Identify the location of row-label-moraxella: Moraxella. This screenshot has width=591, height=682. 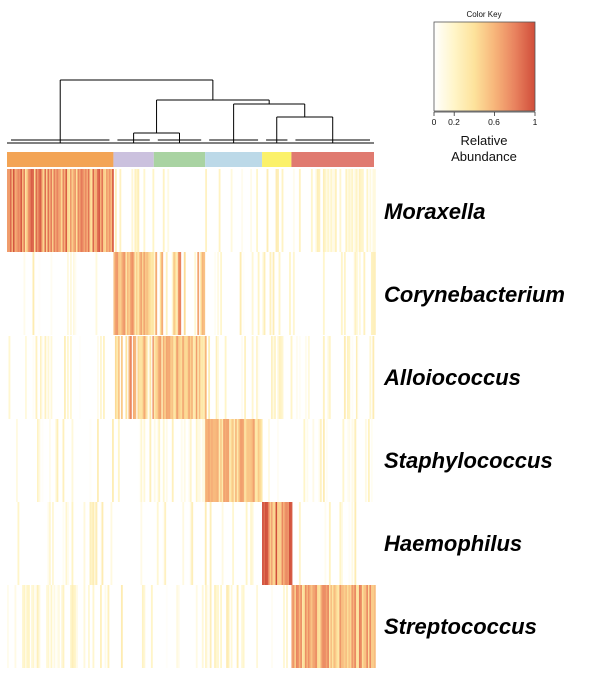
(435, 211).